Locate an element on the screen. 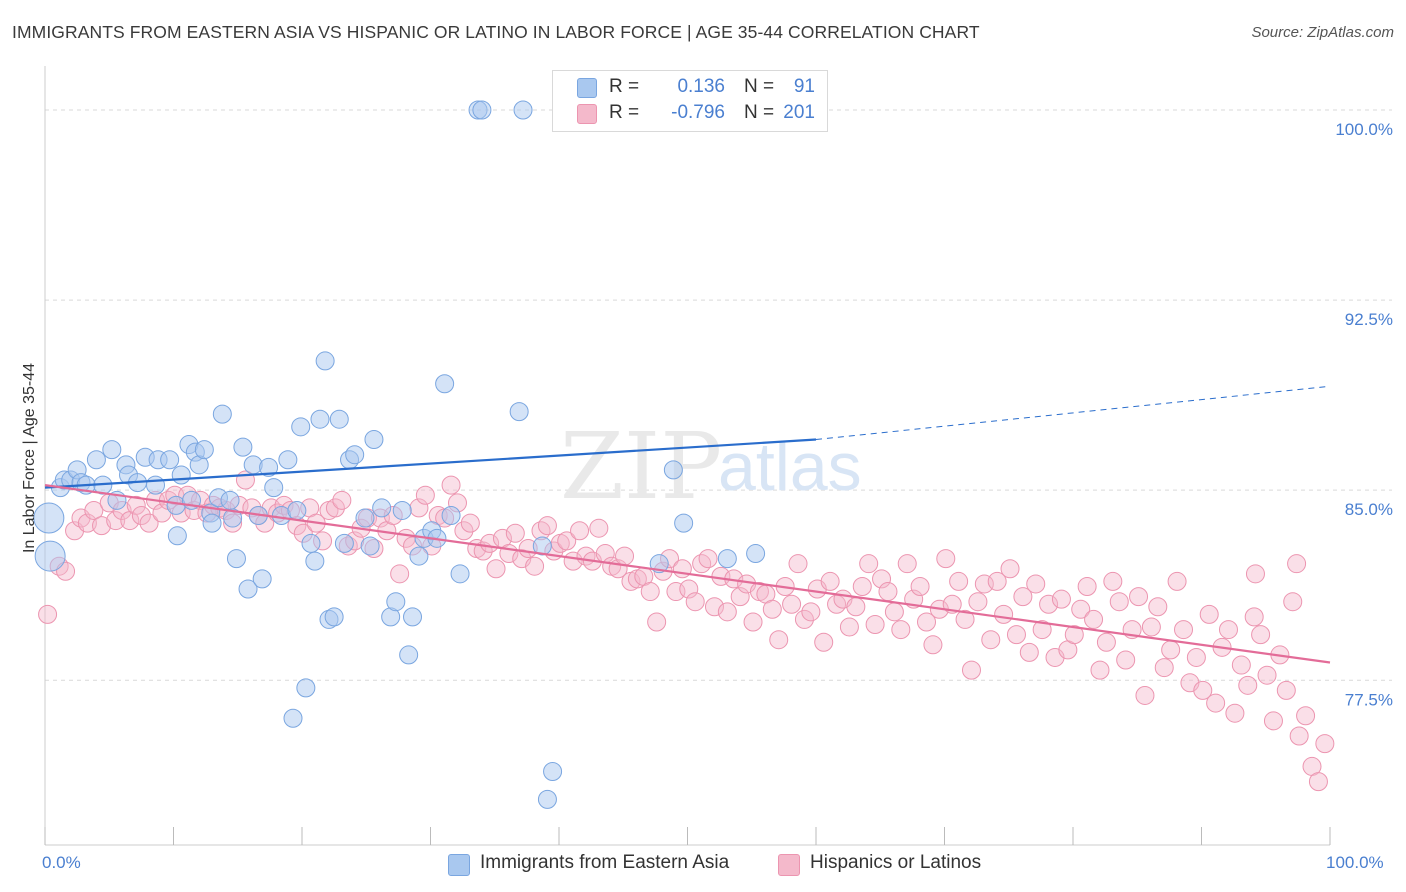 The image size is (1406, 892). legend-n-value: 91 is located at coordinates (804, 86).